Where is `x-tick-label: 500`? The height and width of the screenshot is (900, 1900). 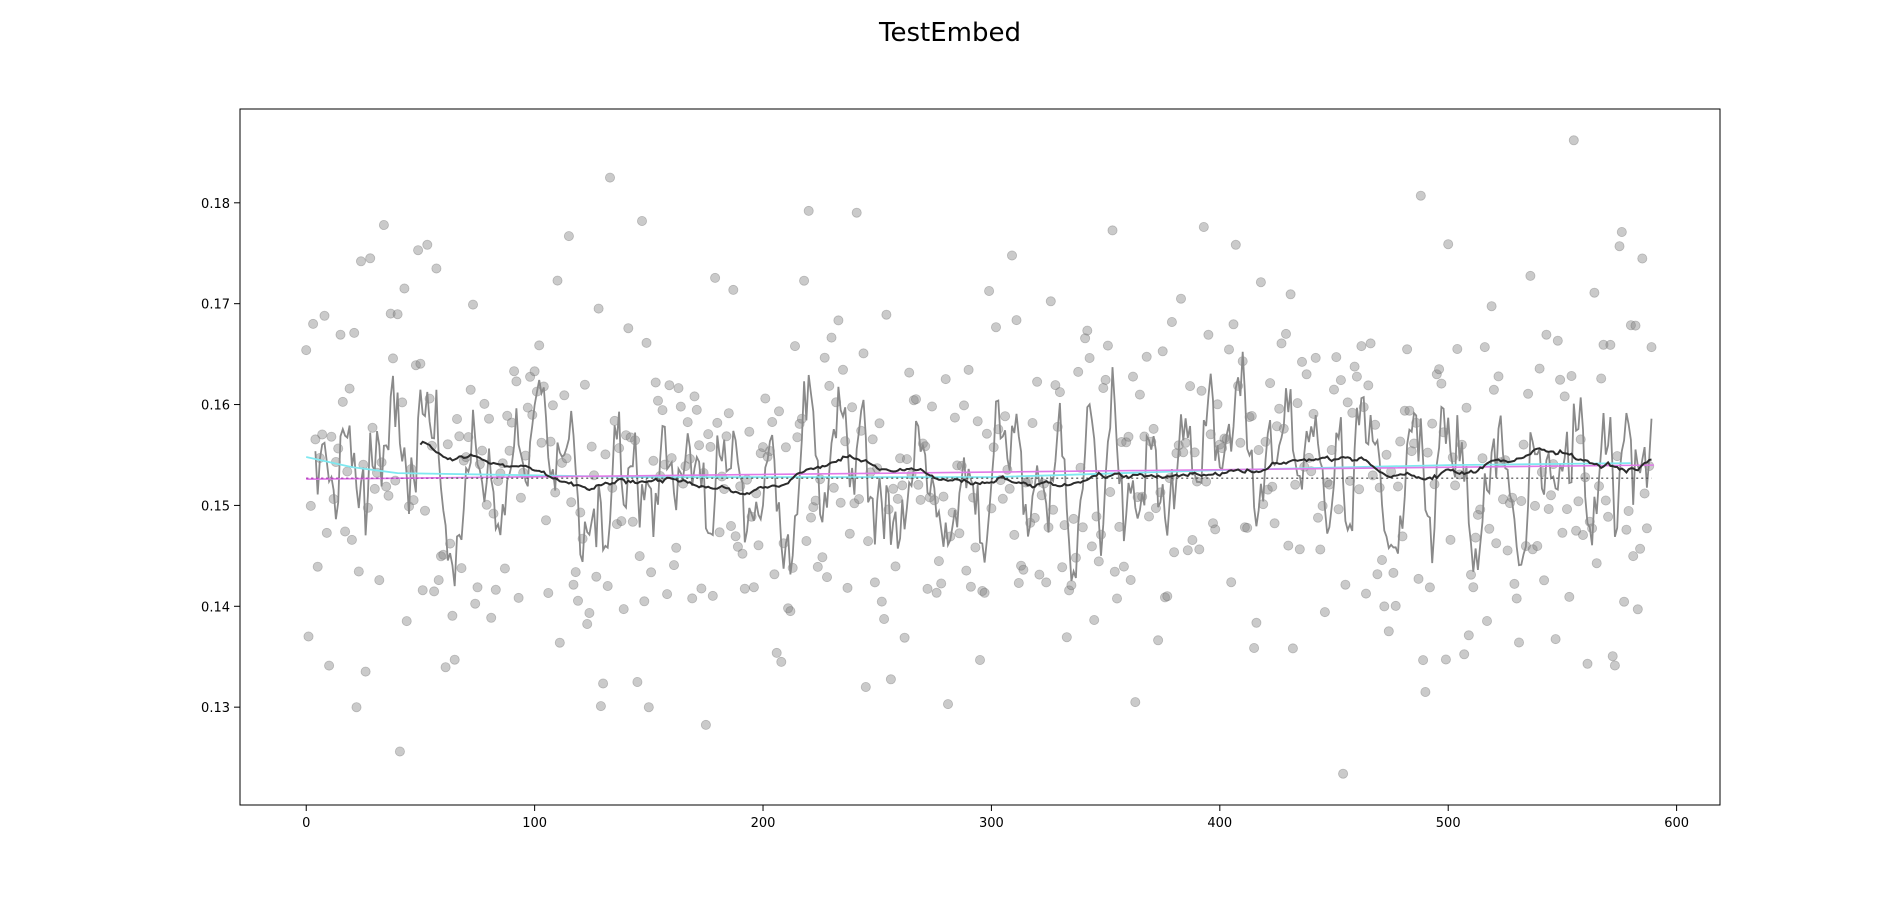 x-tick-label: 500 is located at coordinates (1448, 823).